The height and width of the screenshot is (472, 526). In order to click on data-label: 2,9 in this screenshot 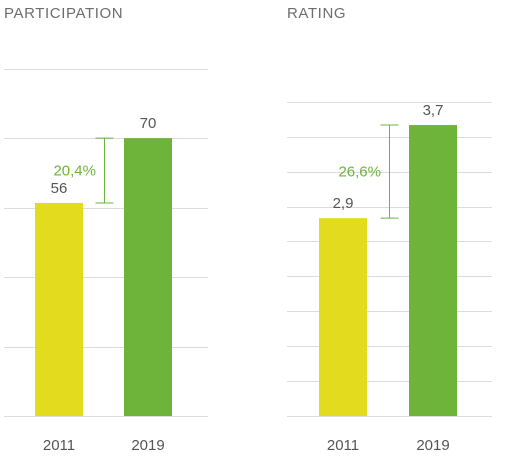, I will do `click(343, 203)`.